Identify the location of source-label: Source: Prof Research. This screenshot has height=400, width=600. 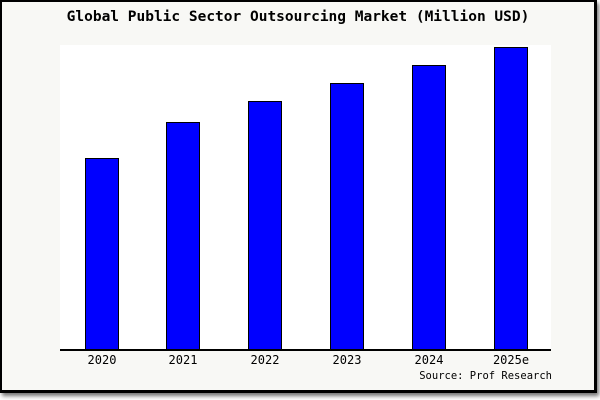
(485, 376).